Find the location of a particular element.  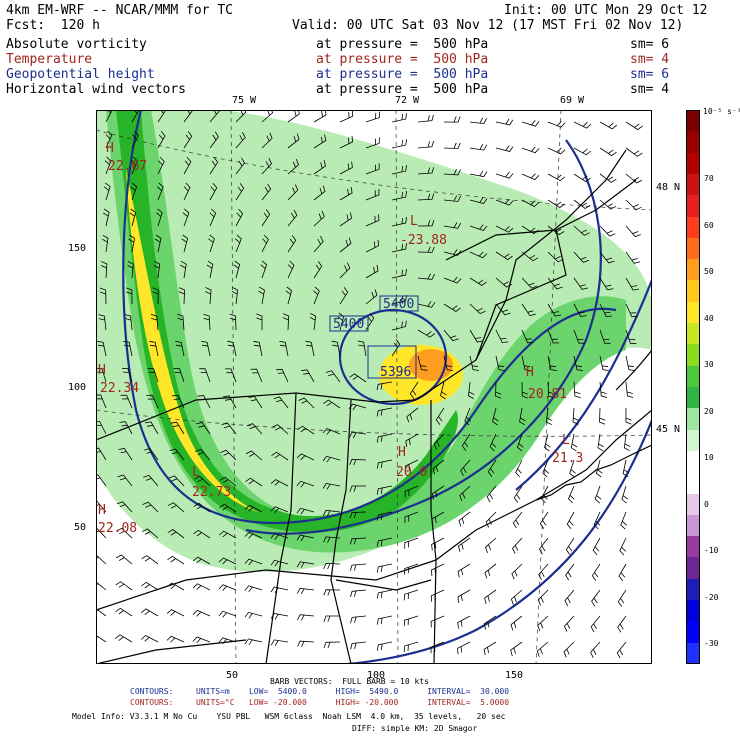

colorbar-tick-label: 60 is located at coordinates (709, 225).